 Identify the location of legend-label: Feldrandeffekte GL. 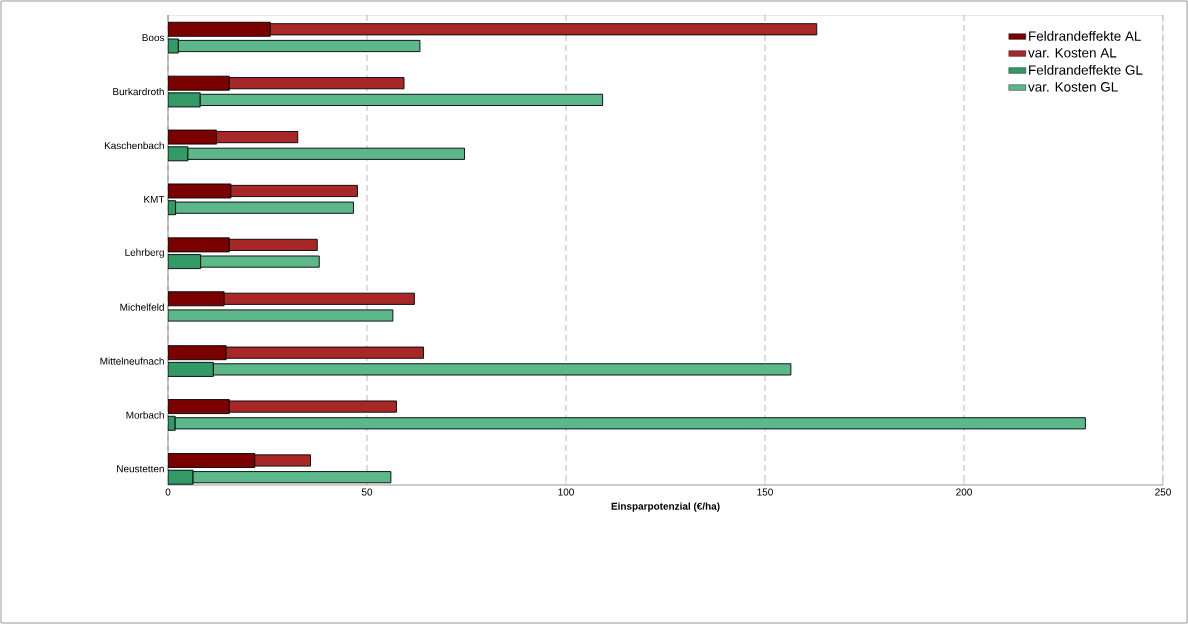
(1086, 69).